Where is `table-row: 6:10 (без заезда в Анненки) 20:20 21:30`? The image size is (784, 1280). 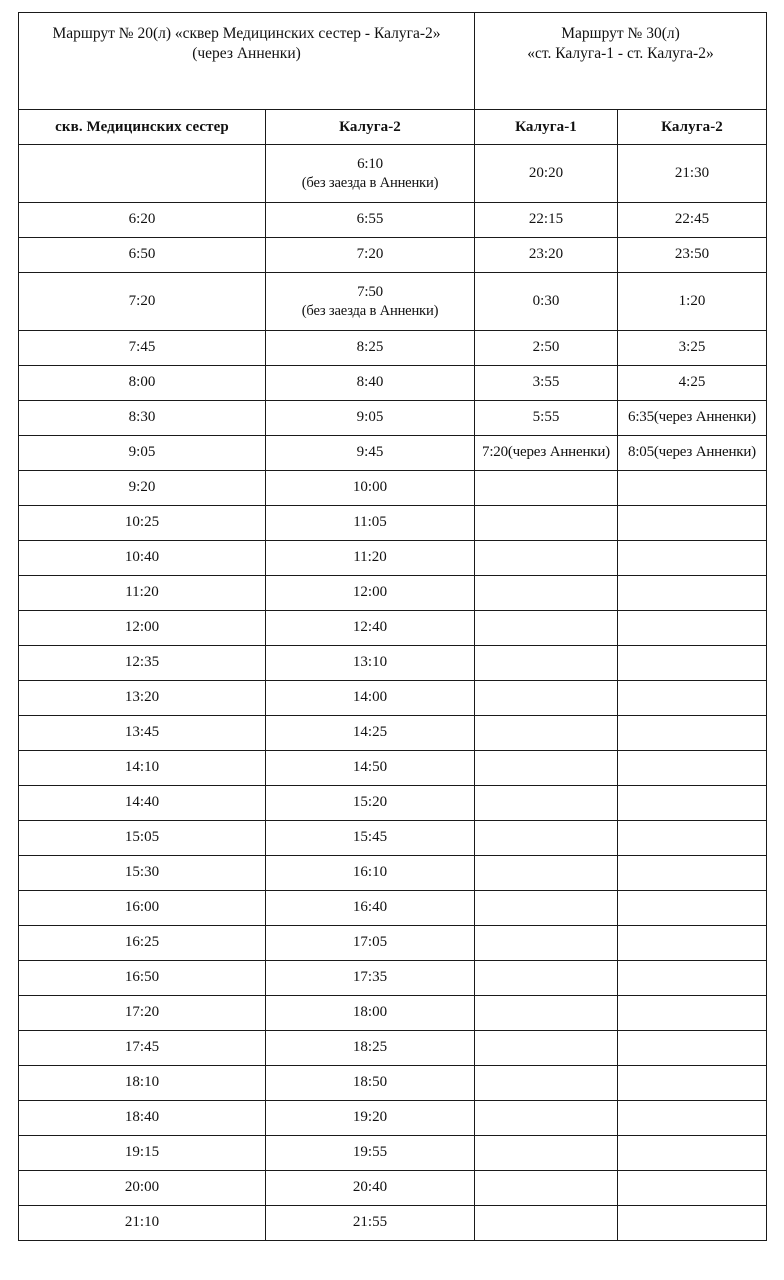
table-row: 6:10 (без заезда в Анненки) 20:20 21:30 is located at coordinates (392, 173).